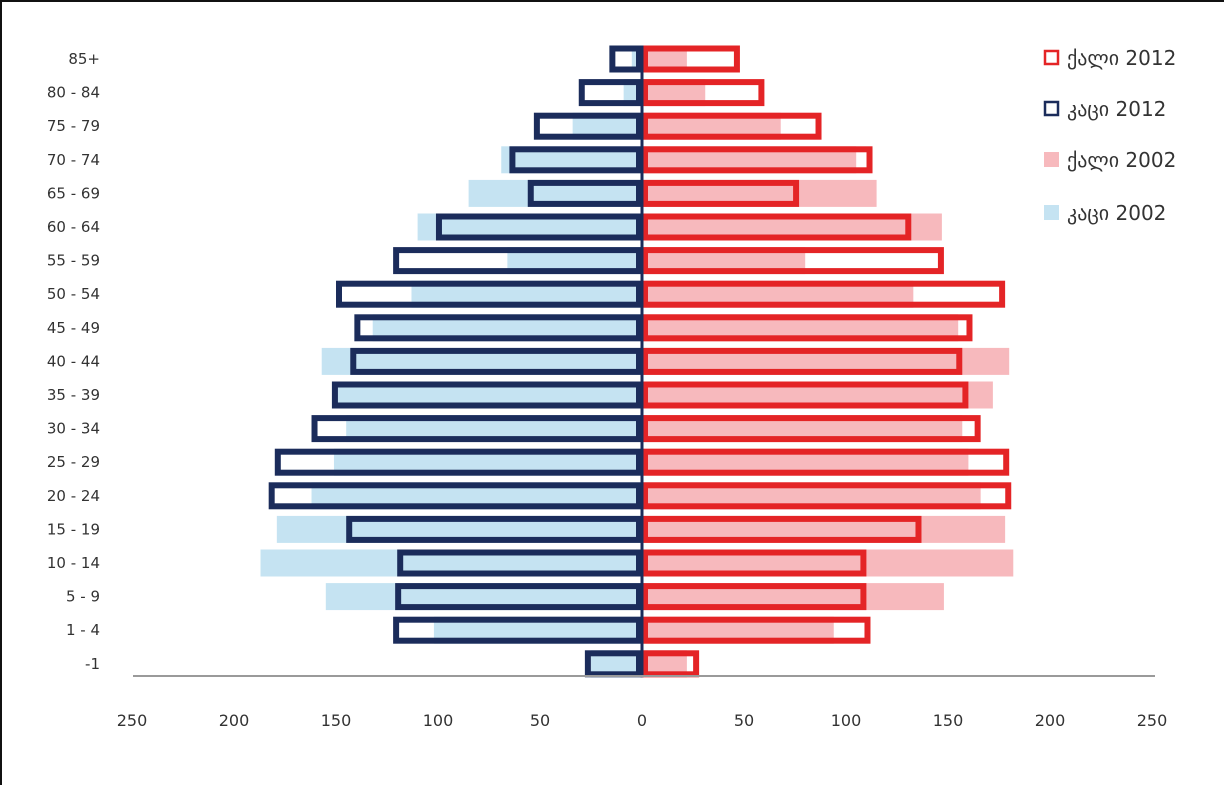 This screenshot has width=1224, height=785. I want to click on age-label: 80 - 84, so click(73, 93).